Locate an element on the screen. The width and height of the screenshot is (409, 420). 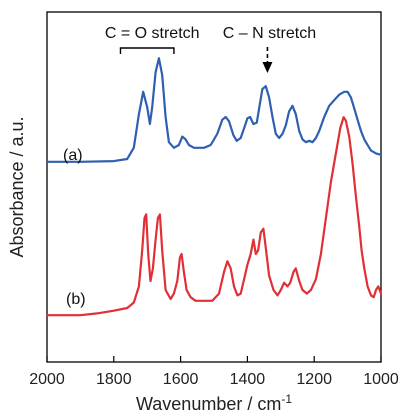
x-tick-label-1600: 1600 is located at coordinates (181, 379).